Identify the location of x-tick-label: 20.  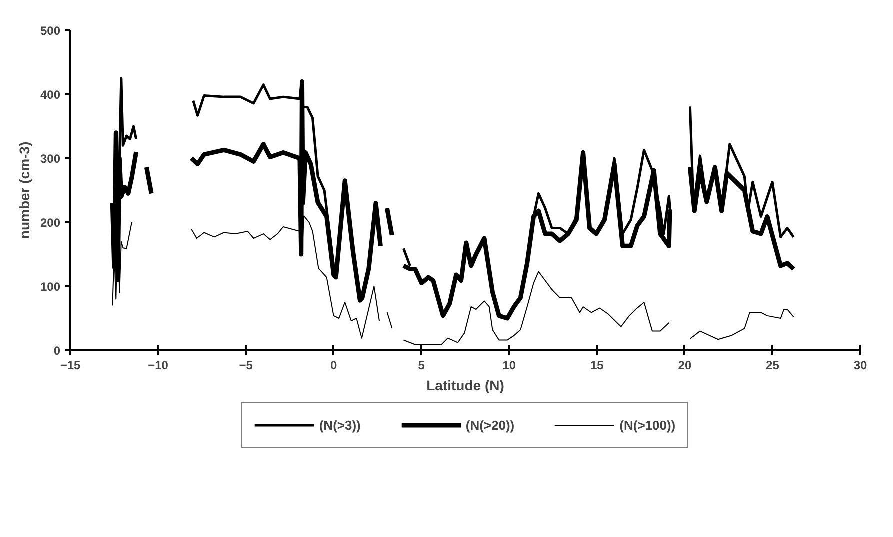
(685, 365).